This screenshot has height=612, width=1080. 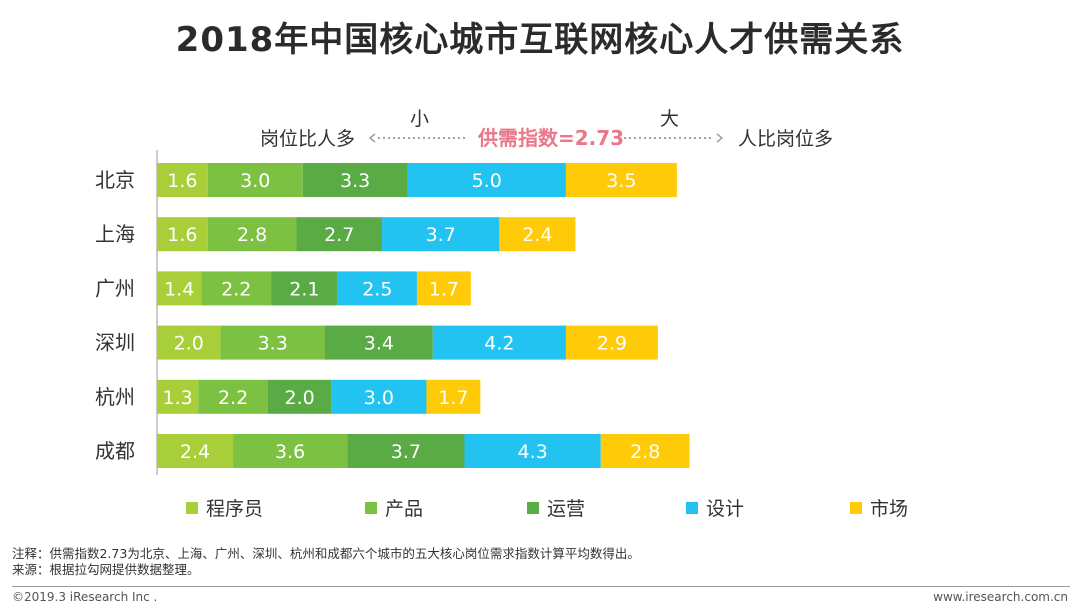 What do you see at coordinates (106, 569) in the screenshot?
I see `source-text: 来源：根据拉勾网提供数据整理。` at bounding box center [106, 569].